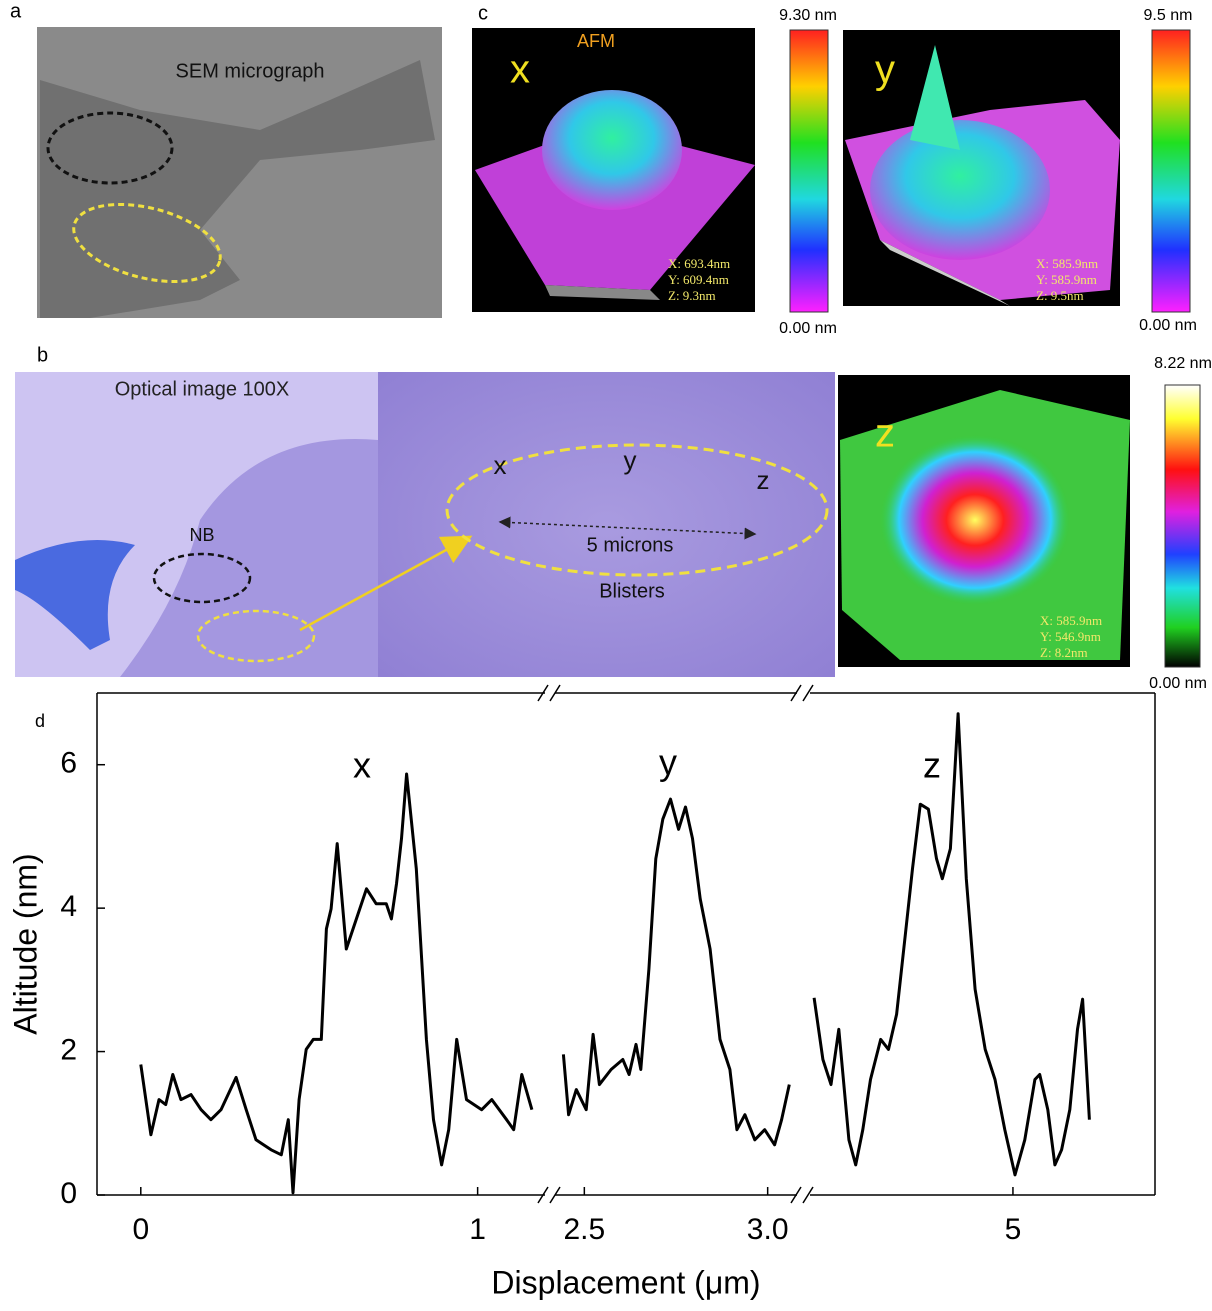  What do you see at coordinates (932, 765) in the screenshot?
I see `peak-label: z` at bounding box center [932, 765].